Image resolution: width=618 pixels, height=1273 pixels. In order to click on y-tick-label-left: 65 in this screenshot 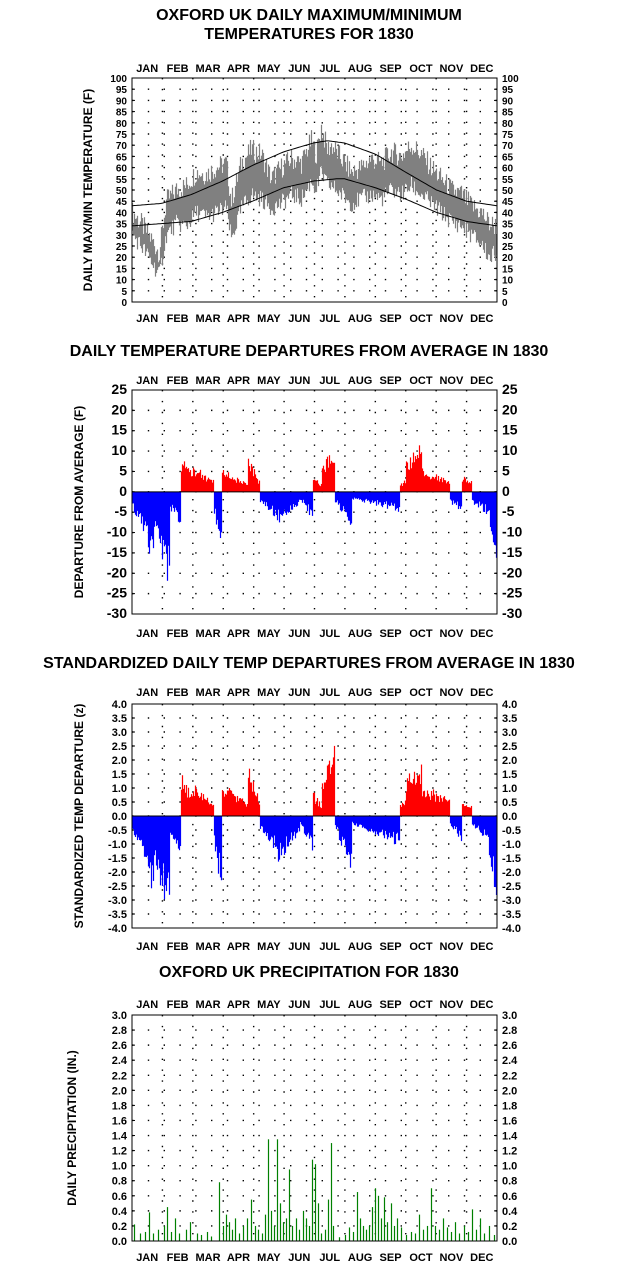, I will do `click(122, 157)`.